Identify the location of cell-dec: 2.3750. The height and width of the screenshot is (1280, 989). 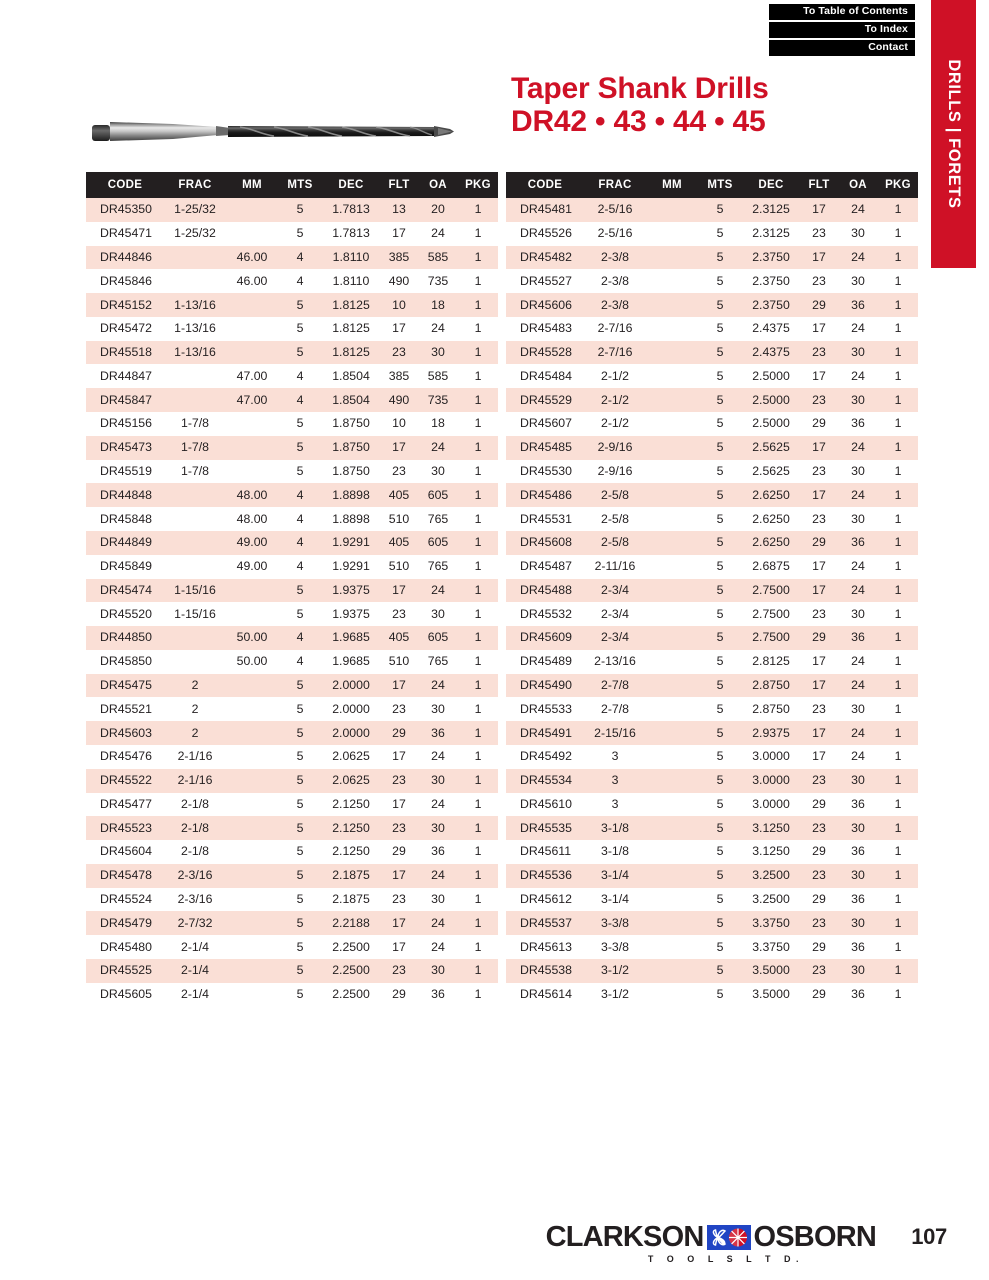
(771, 305).